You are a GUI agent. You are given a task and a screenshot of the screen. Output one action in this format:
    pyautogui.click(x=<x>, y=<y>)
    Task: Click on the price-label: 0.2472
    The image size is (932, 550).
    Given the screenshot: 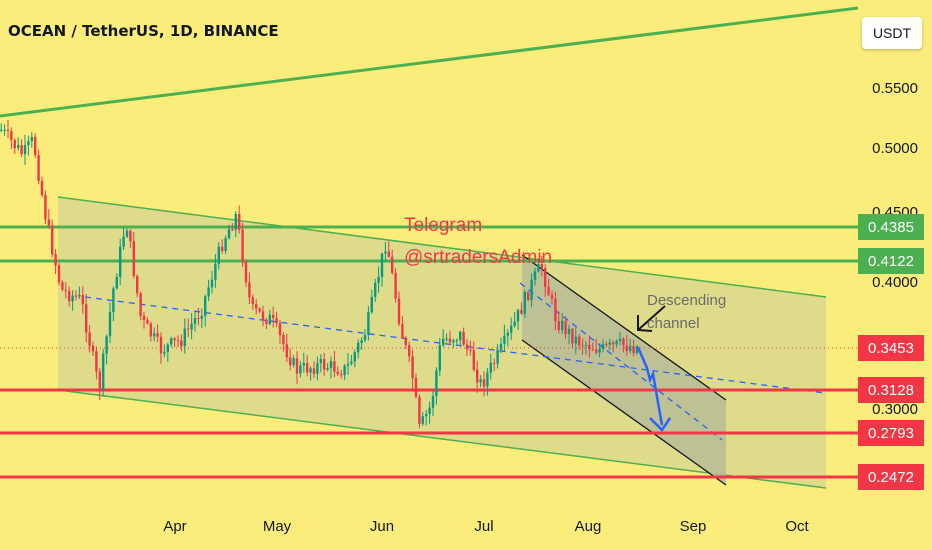 What is the action you would take?
    pyautogui.click(x=891, y=477)
    